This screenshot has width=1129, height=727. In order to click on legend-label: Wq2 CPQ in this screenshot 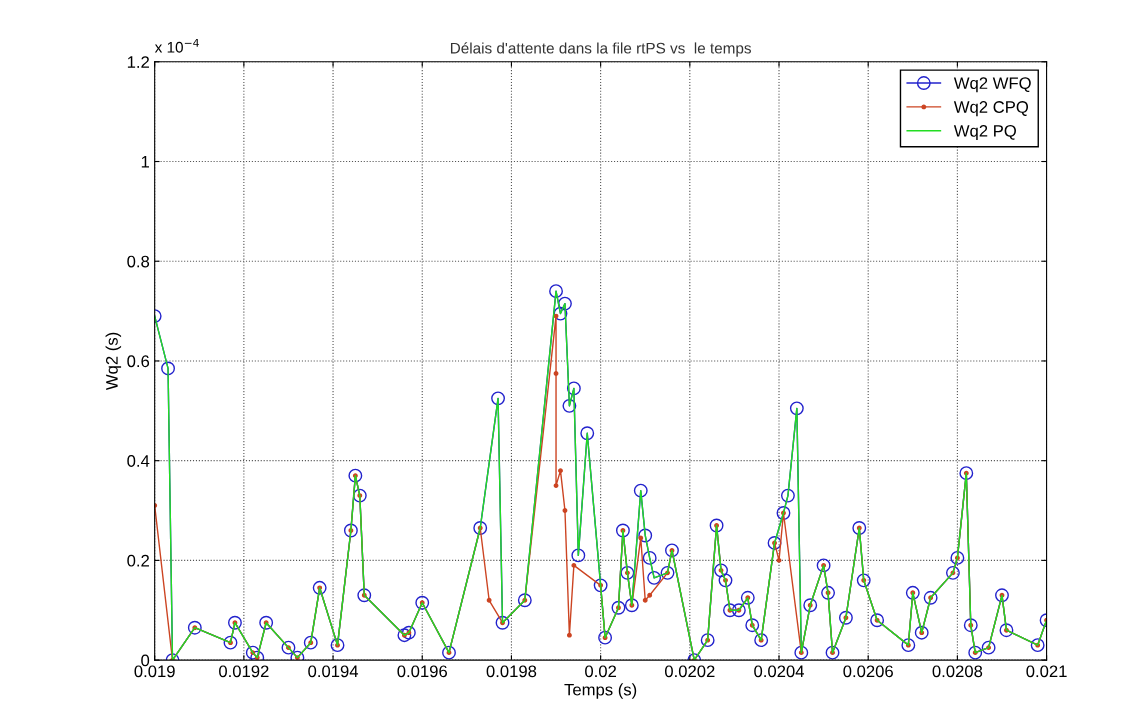, I will do `click(991, 109)`.